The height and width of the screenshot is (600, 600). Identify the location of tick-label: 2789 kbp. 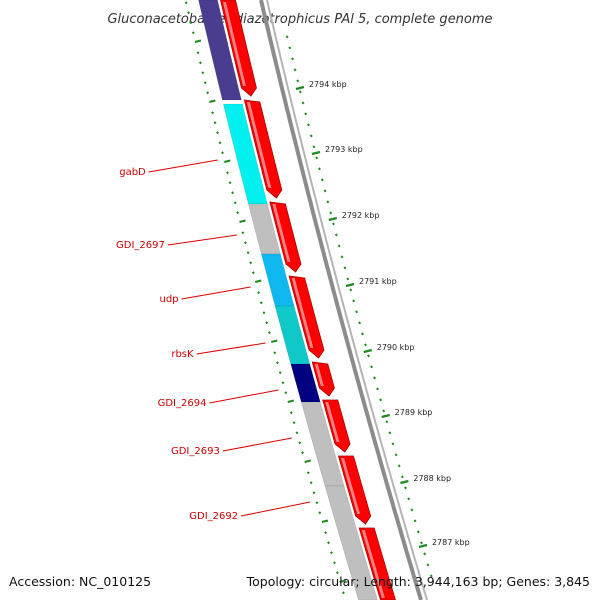
(414, 412).